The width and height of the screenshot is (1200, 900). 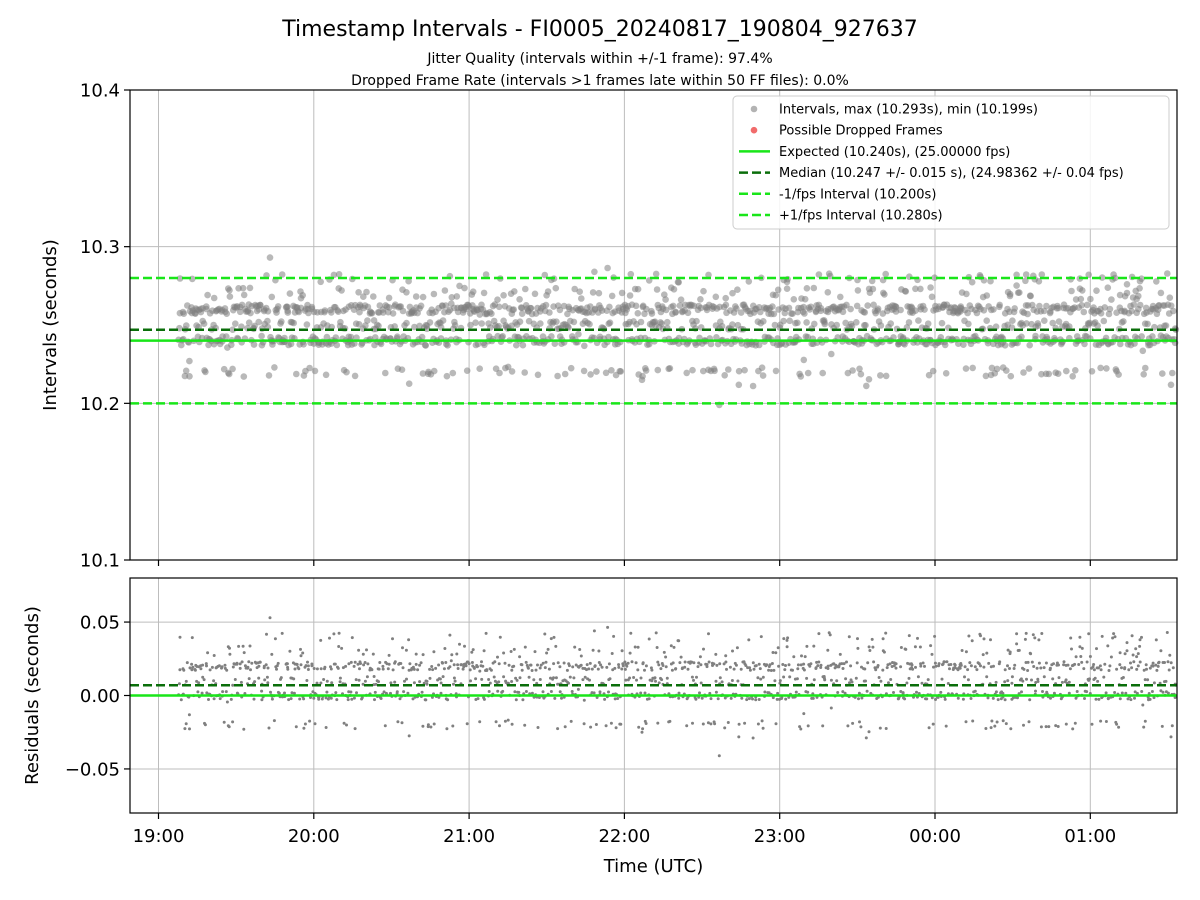 I want to click on residuals-y-tick-label: 0.05, so click(x=100, y=623).